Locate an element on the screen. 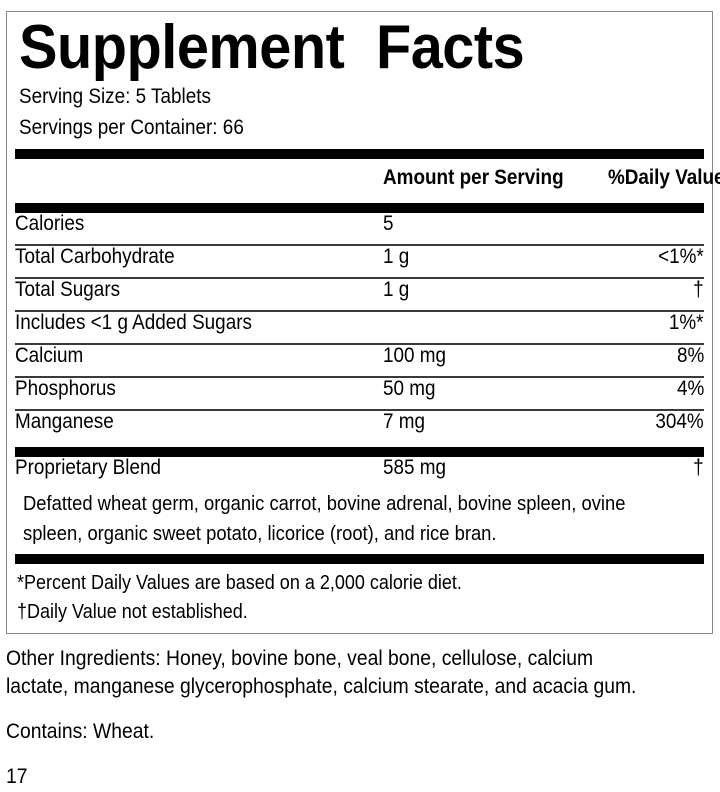 The image size is (720, 792). table-row: Calcium 100 mg 8% is located at coordinates (359, 360).